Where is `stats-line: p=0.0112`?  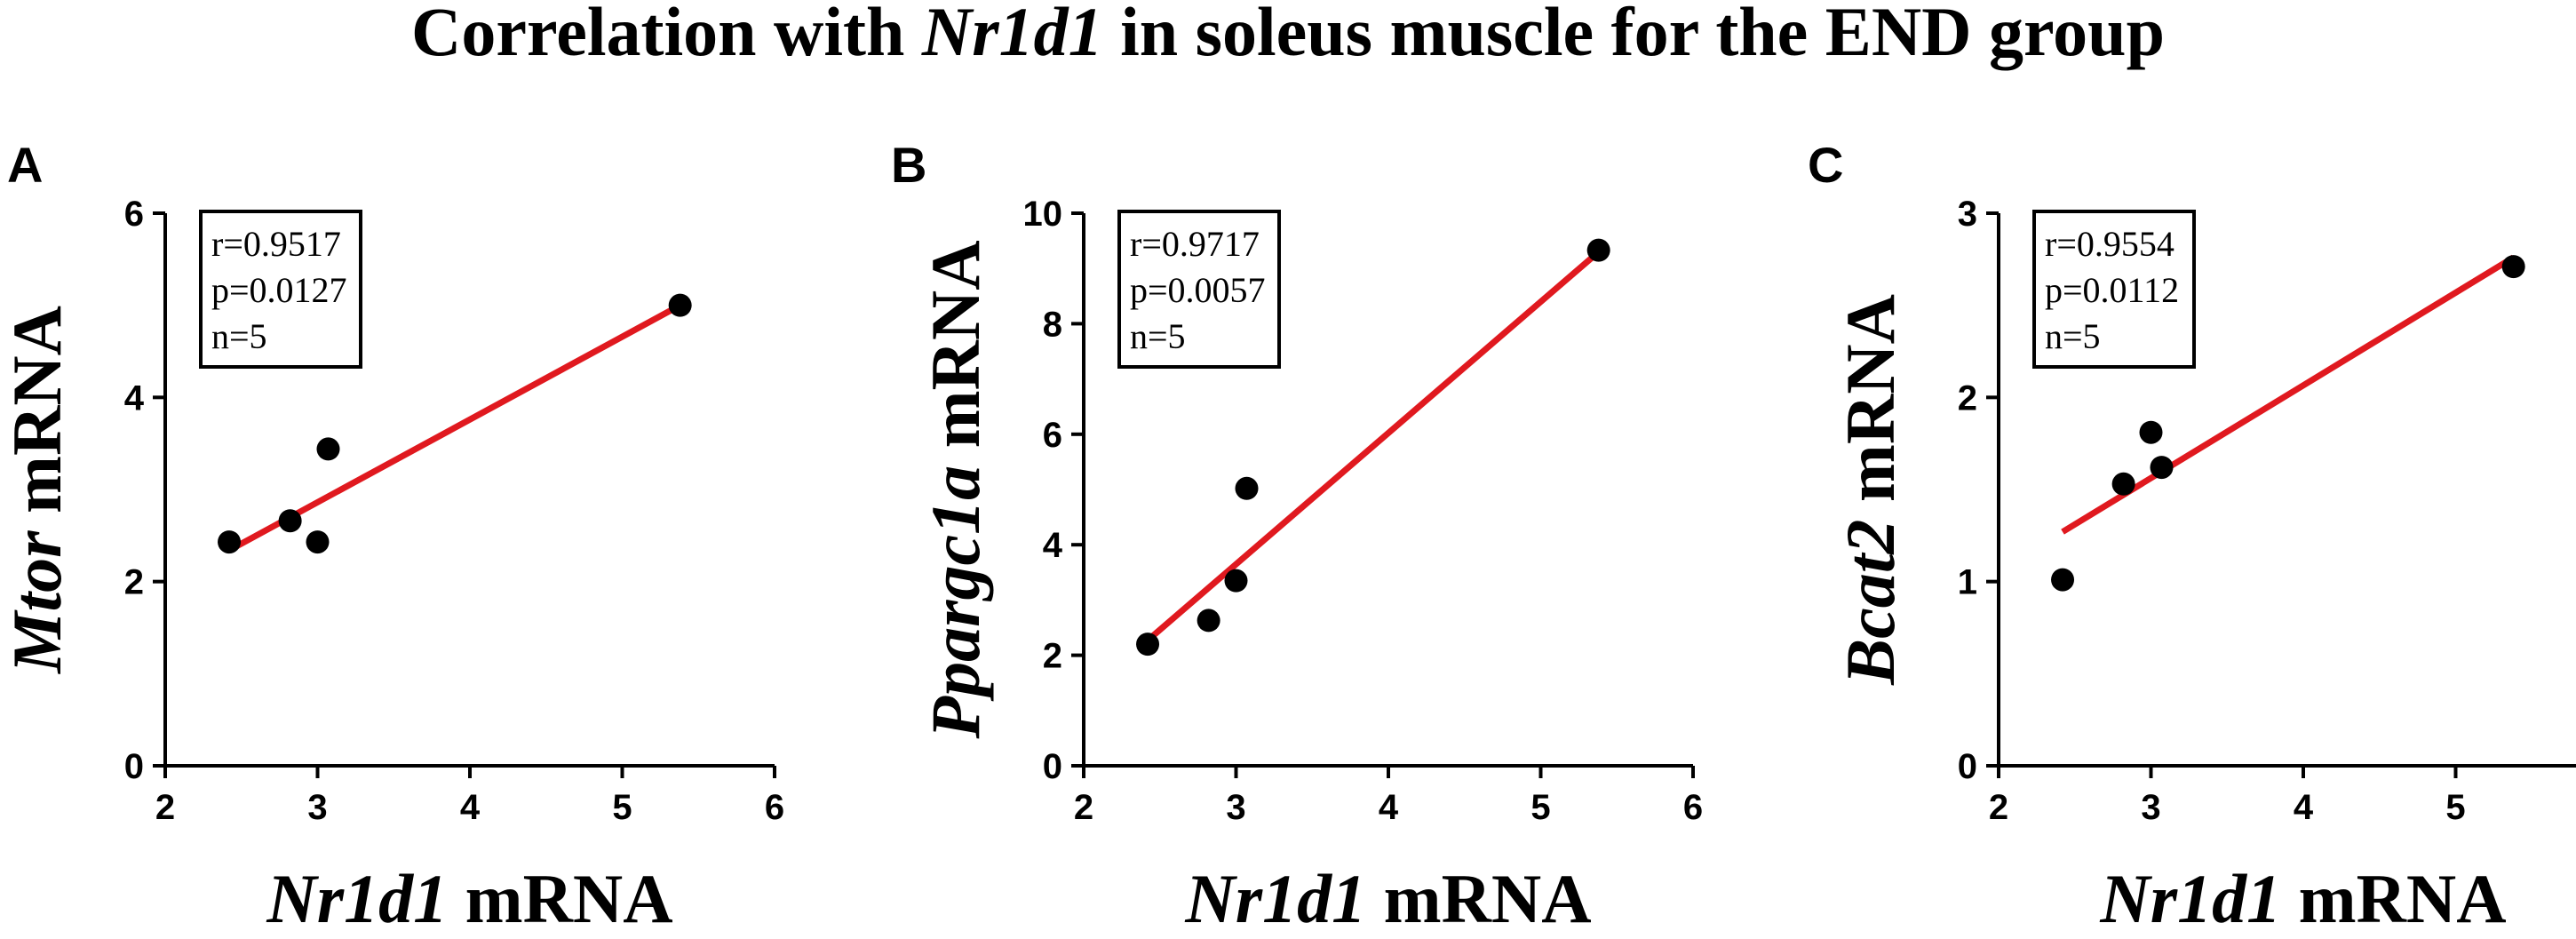 stats-line: p=0.0112 is located at coordinates (2112, 290).